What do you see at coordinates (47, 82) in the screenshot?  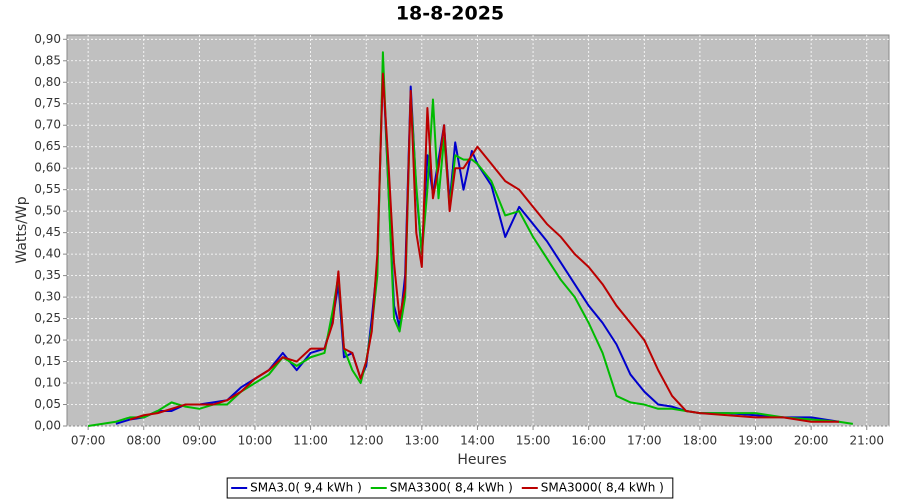 I see `y-tick-label: 0,80` at bounding box center [47, 82].